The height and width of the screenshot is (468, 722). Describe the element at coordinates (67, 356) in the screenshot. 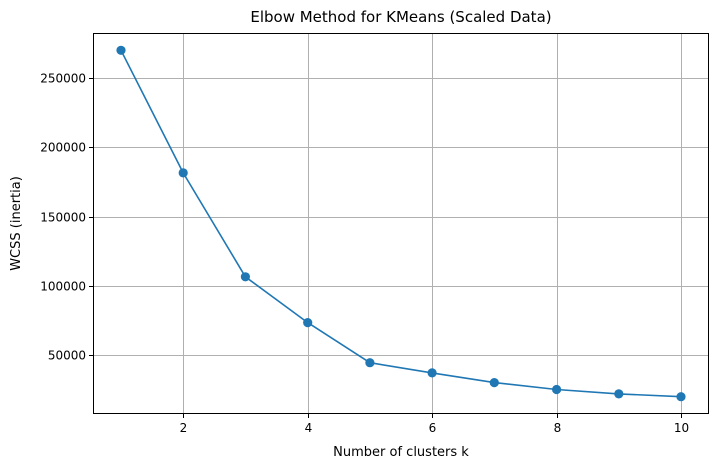

I see `y-tick-label: 50000` at that location.